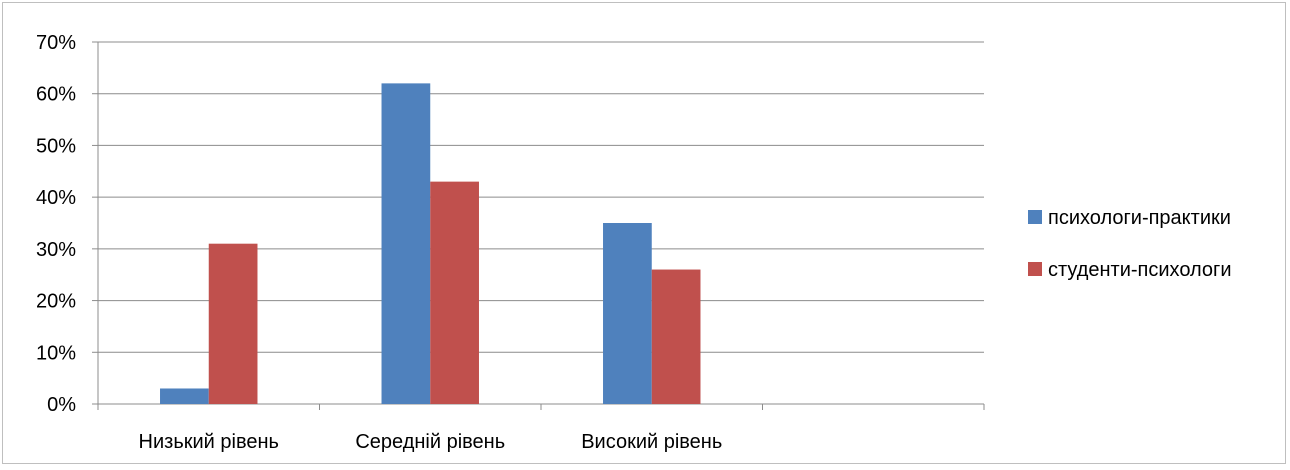 This screenshot has height=470, width=1290. What do you see at coordinates (56, 146) in the screenshot?
I see `y-tick-label: 50%` at bounding box center [56, 146].